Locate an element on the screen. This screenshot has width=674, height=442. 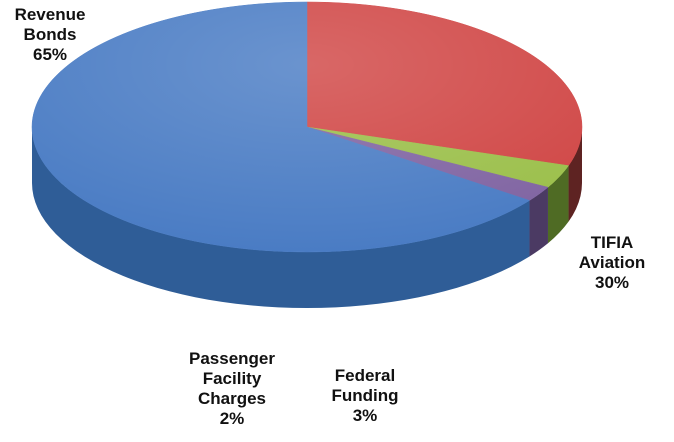
label-federal-funding: Federal Funding 3% is located at coordinates (364, 395).